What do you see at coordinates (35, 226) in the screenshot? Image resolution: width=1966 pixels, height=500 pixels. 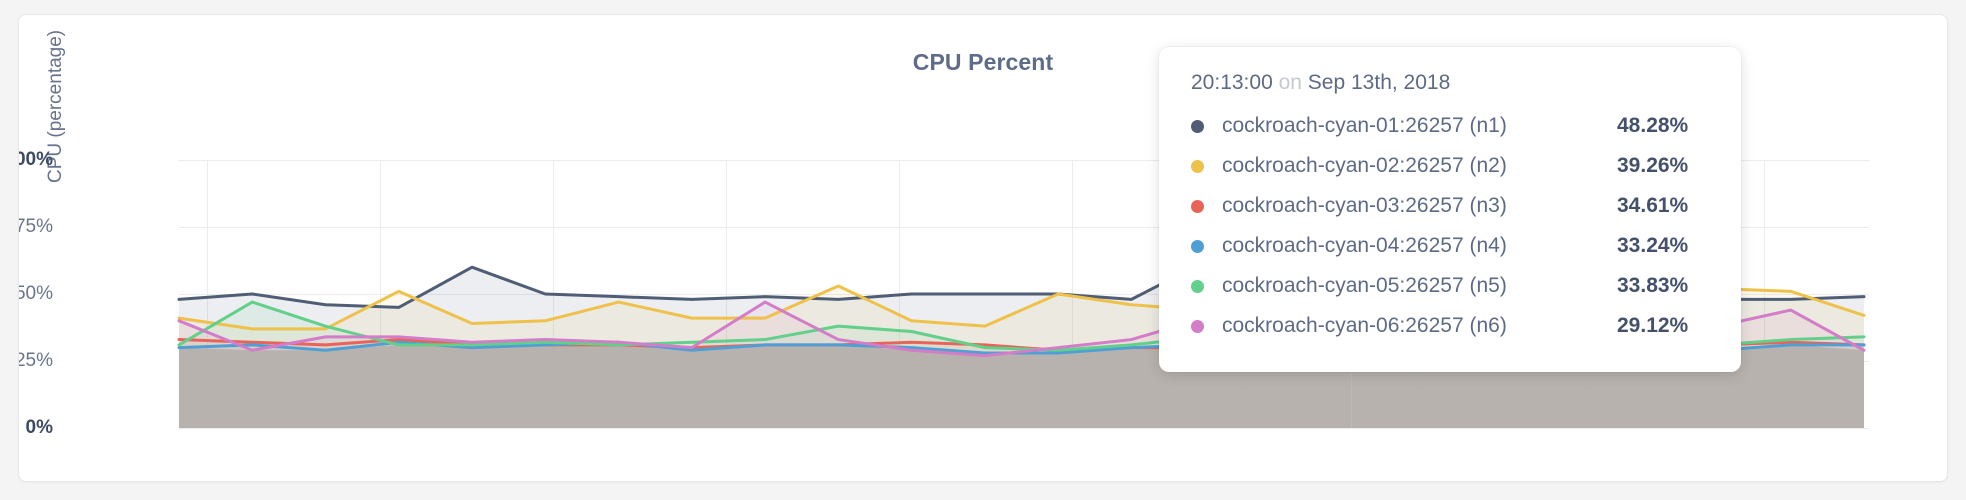 I see `y-axis-tick: 75%` at bounding box center [35, 226].